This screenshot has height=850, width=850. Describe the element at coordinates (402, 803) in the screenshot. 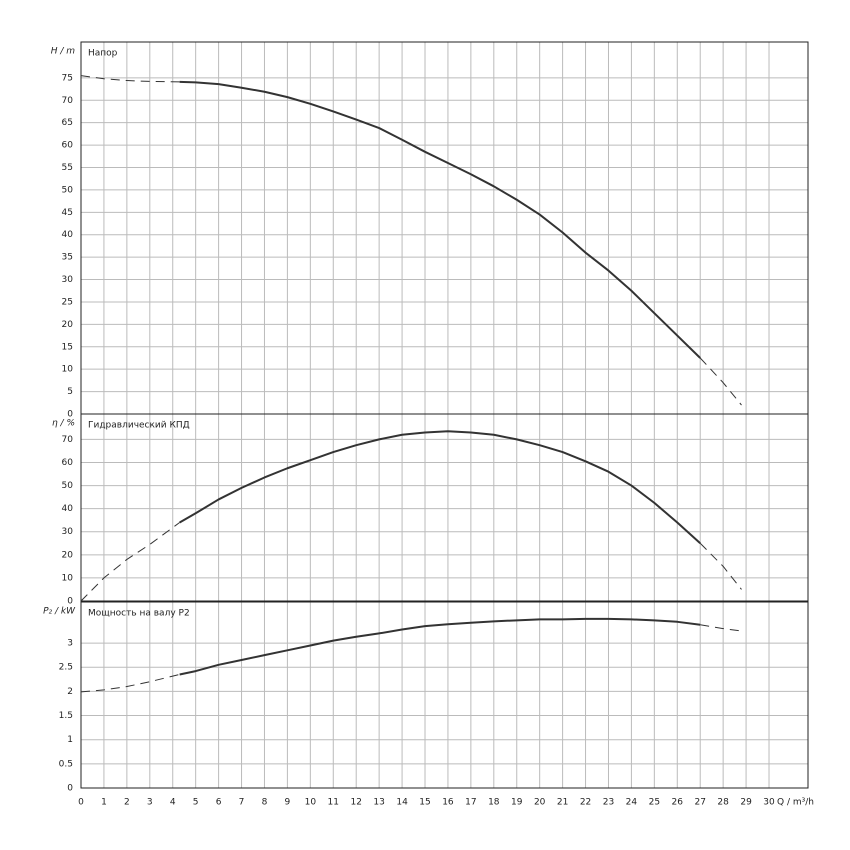

I see `x-tick-label: 14` at that location.